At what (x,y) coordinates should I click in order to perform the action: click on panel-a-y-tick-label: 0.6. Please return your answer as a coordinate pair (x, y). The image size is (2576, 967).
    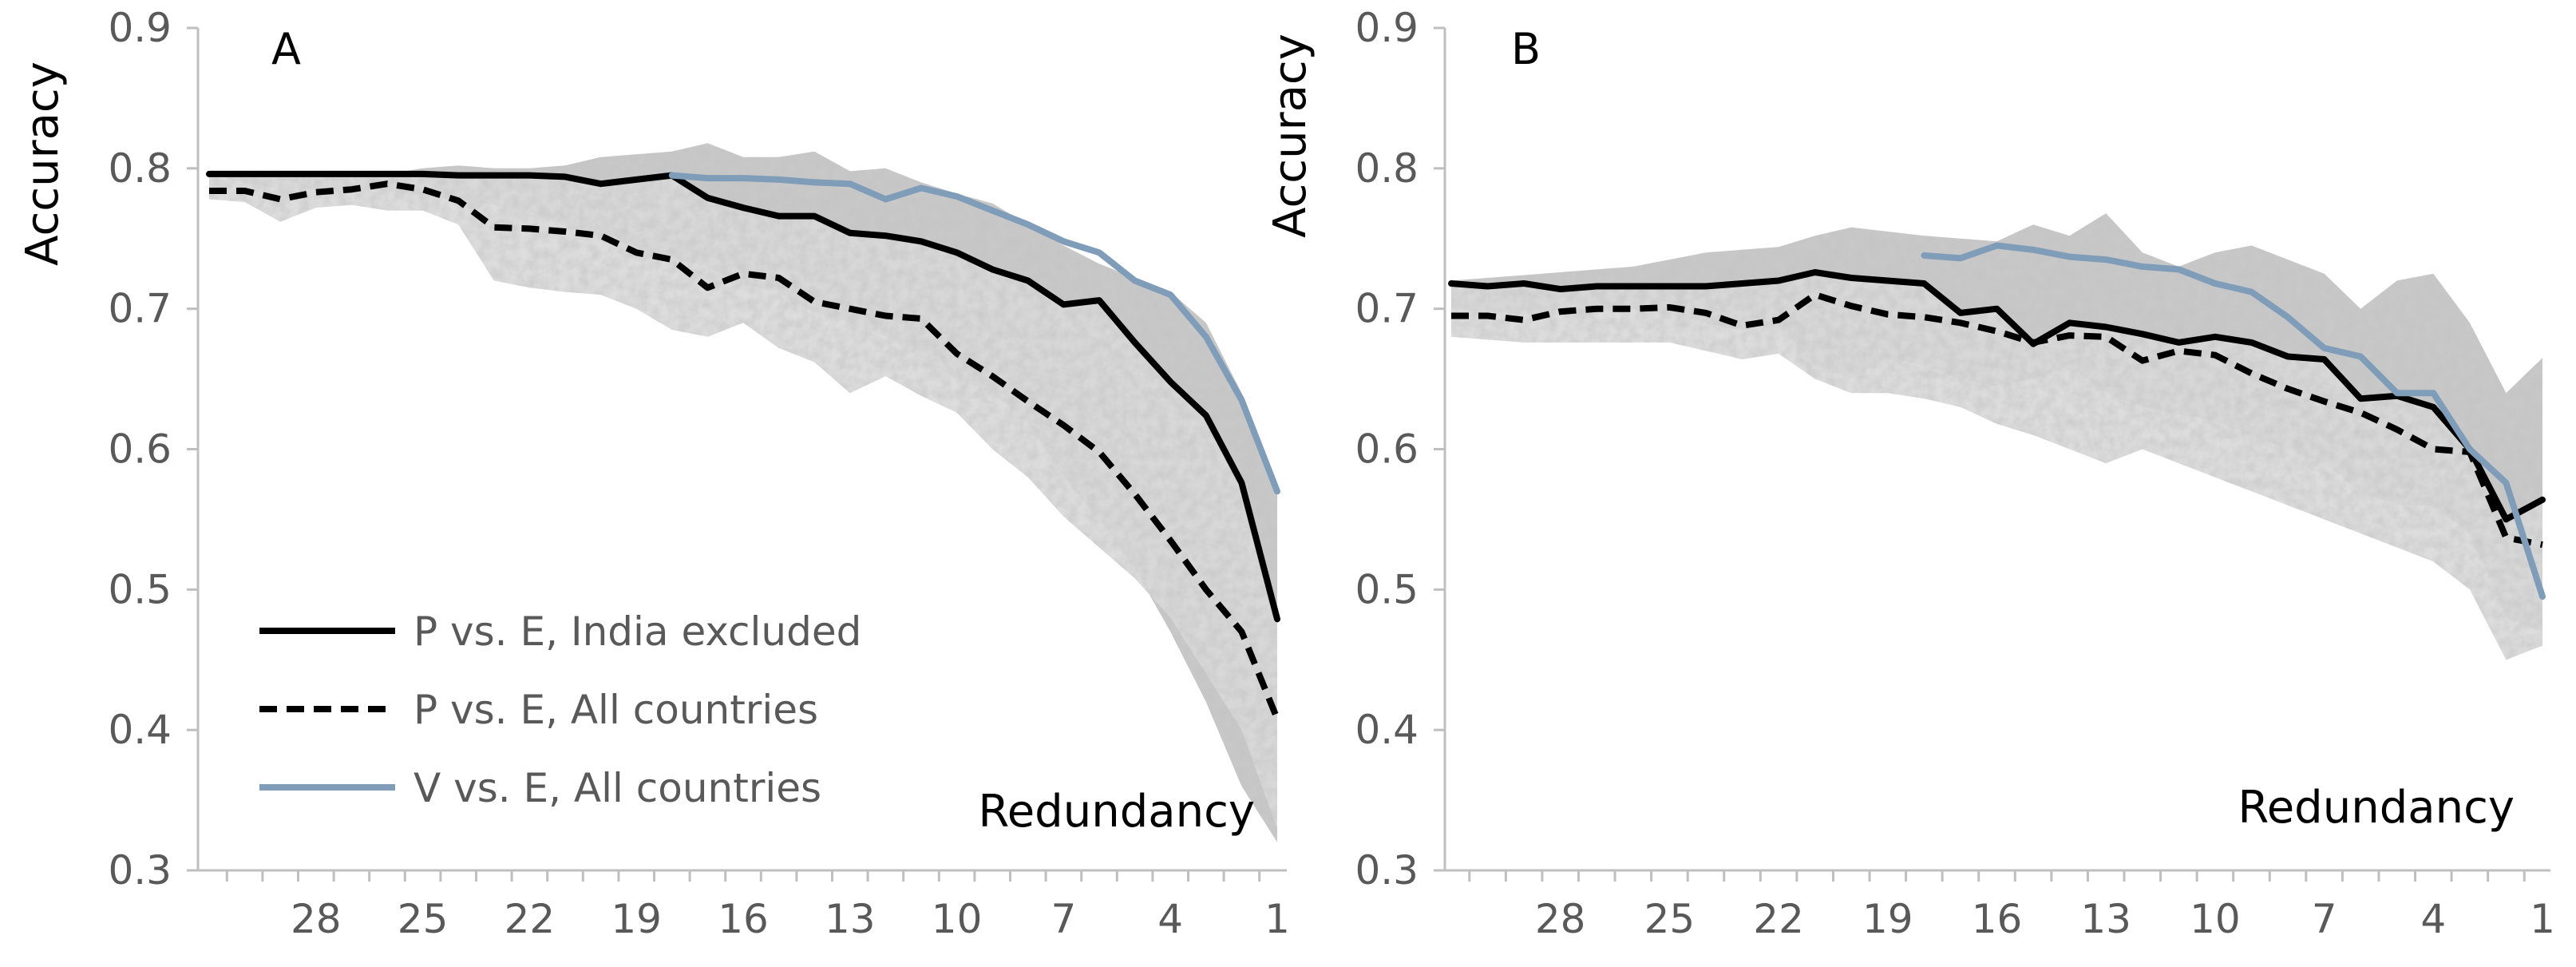
    Looking at the image, I should click on (140, 449).